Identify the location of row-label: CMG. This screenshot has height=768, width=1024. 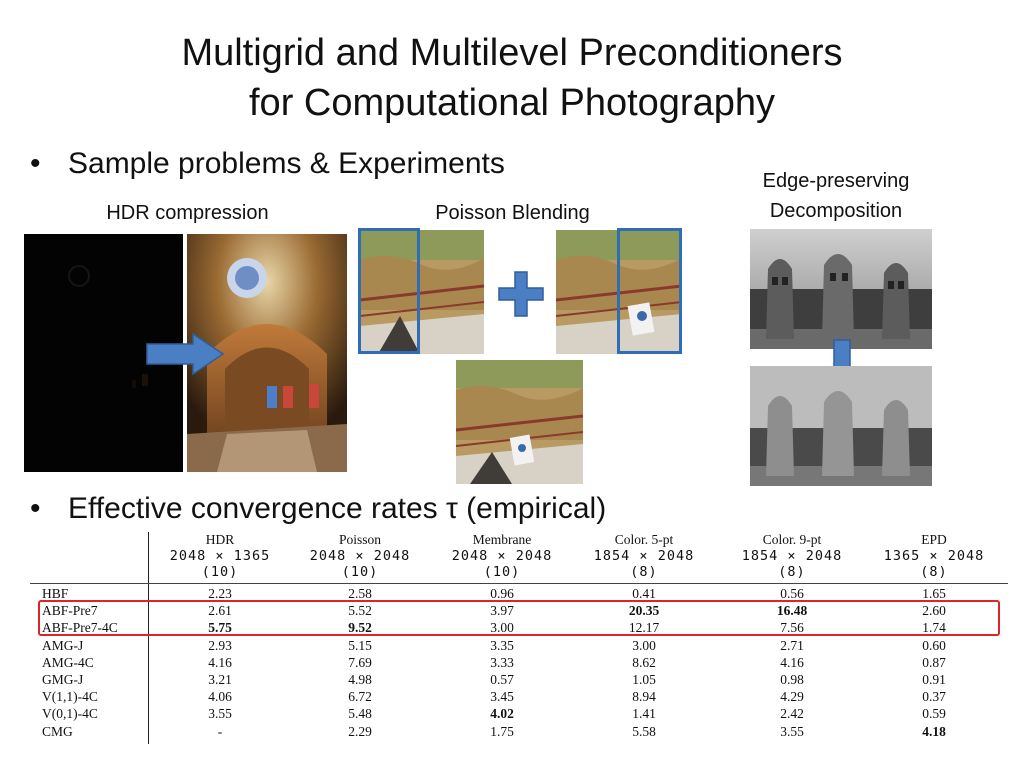
(57, 731).